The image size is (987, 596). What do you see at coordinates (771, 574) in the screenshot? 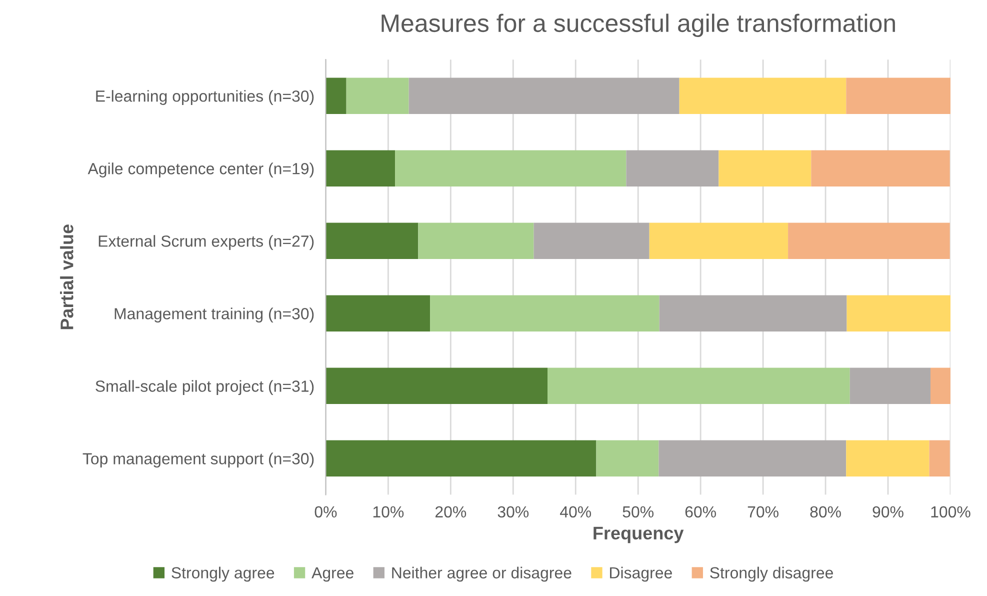
I see `legend-label: Strongly disagree` at bounding box center [771, 574].